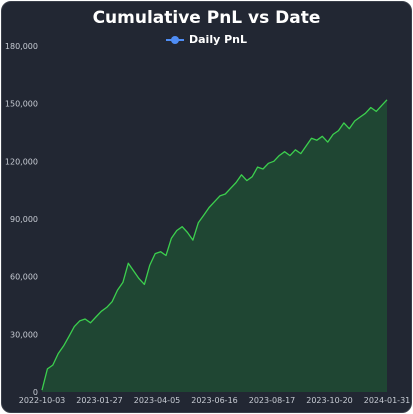 Image resolution: width=413 pixels, height=414 pixels. Describe the element at coordinates (99, 400) in the screenshot. I see `x-tick-label: 2023-01-27` at that location.